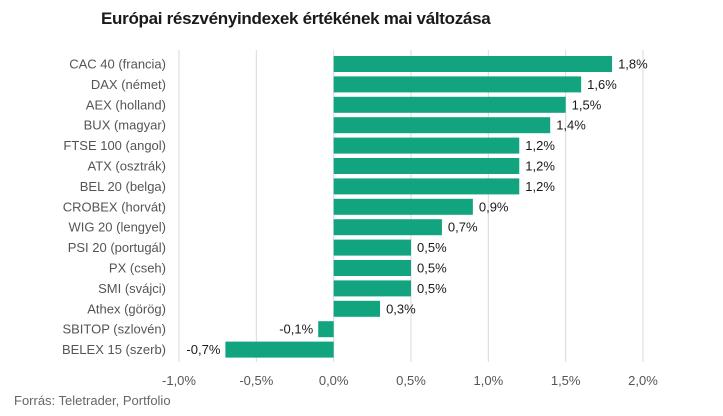  Describe the element at coordinates (643, 380) in the screenshot. I see `x-tick-label: 2,0%` at that location.